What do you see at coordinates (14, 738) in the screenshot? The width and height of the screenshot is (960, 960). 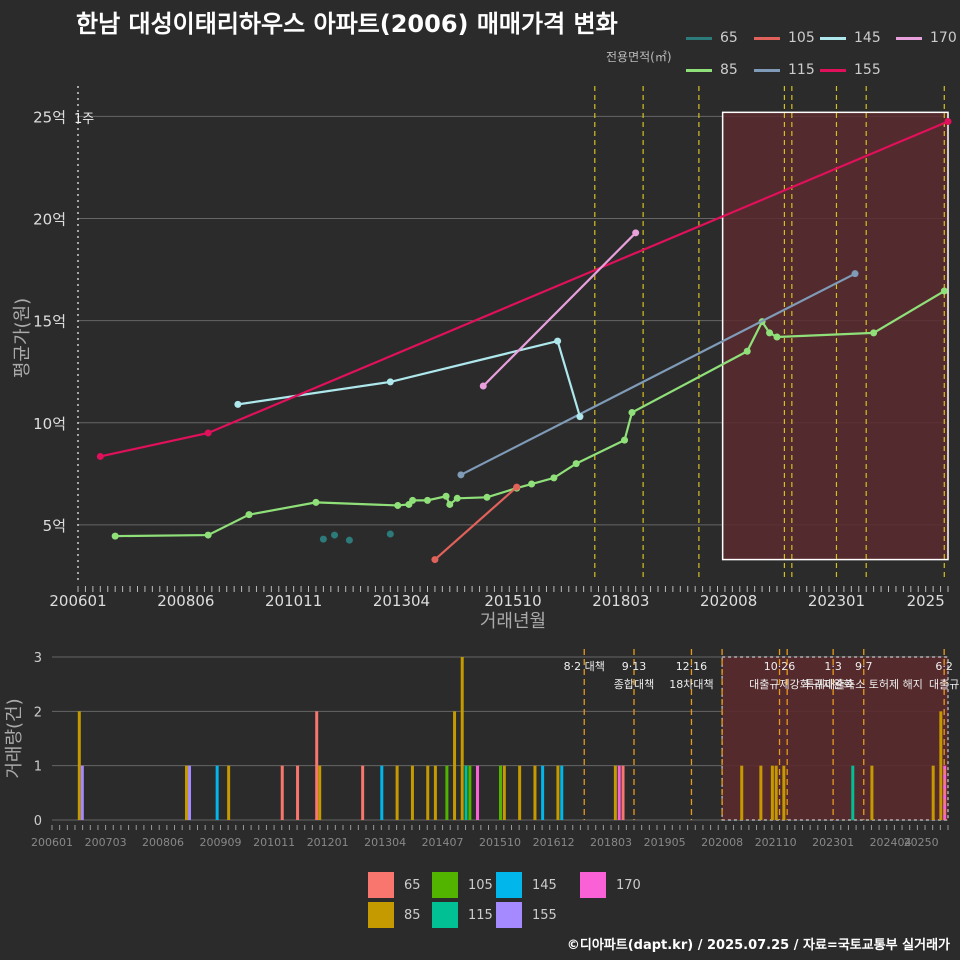 I see `y-axis-label: 거래량(건)` at bounding box center [14, 738].